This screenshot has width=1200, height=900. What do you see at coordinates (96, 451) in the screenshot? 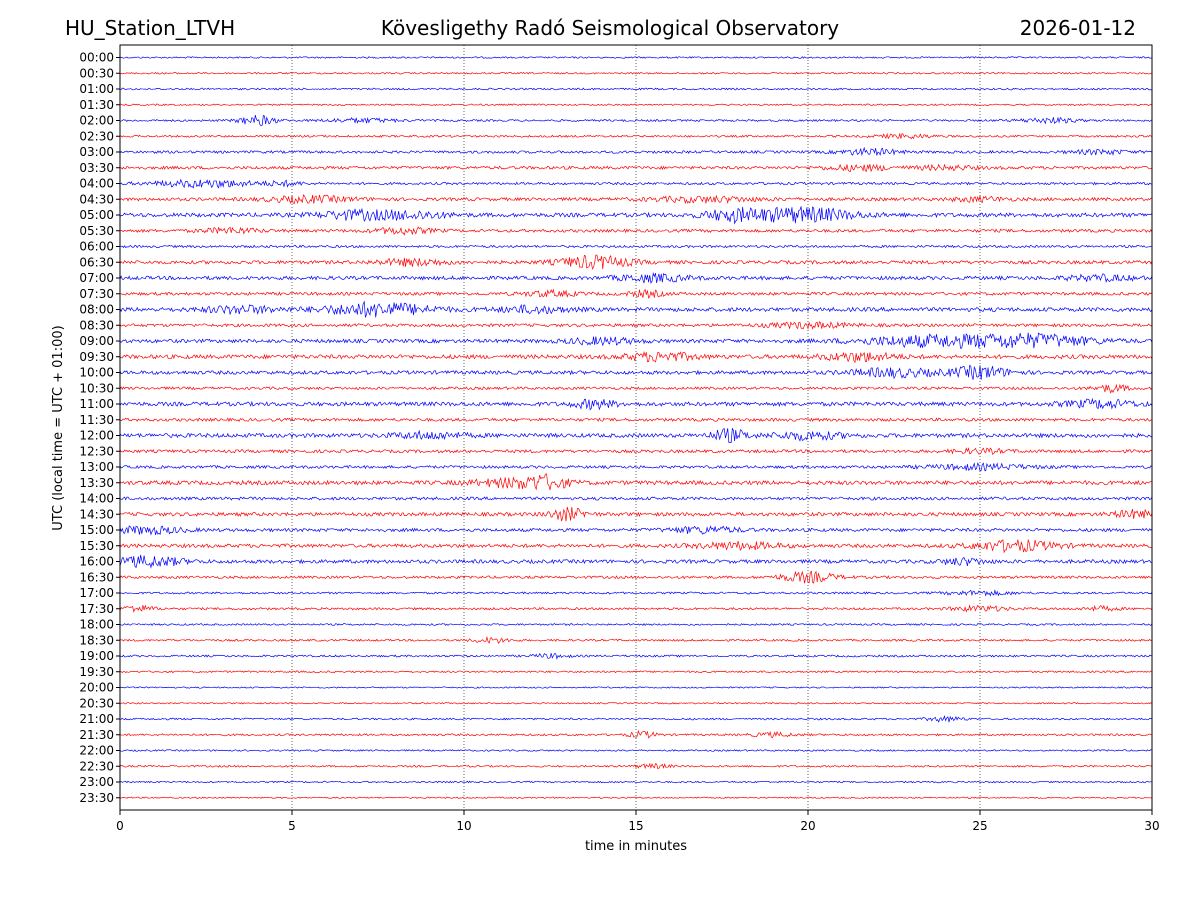
I see `row-time-label: 12:30` at bounding box center [96, 451].